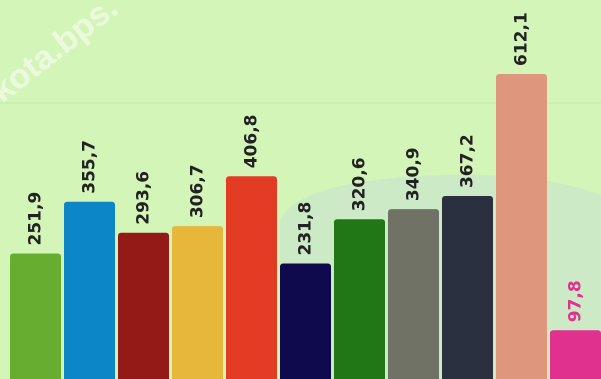  What do you see at coordinates (576, 301) in the screenshot?
I see `value-label-11: 97,8` at bounding box center [576, 301].